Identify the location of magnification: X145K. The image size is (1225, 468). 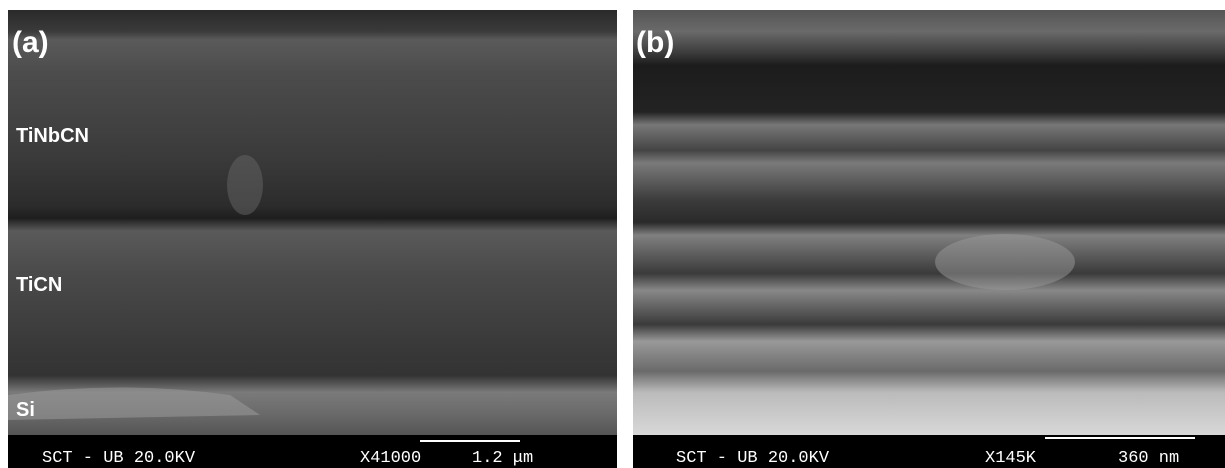
(1011, 458).